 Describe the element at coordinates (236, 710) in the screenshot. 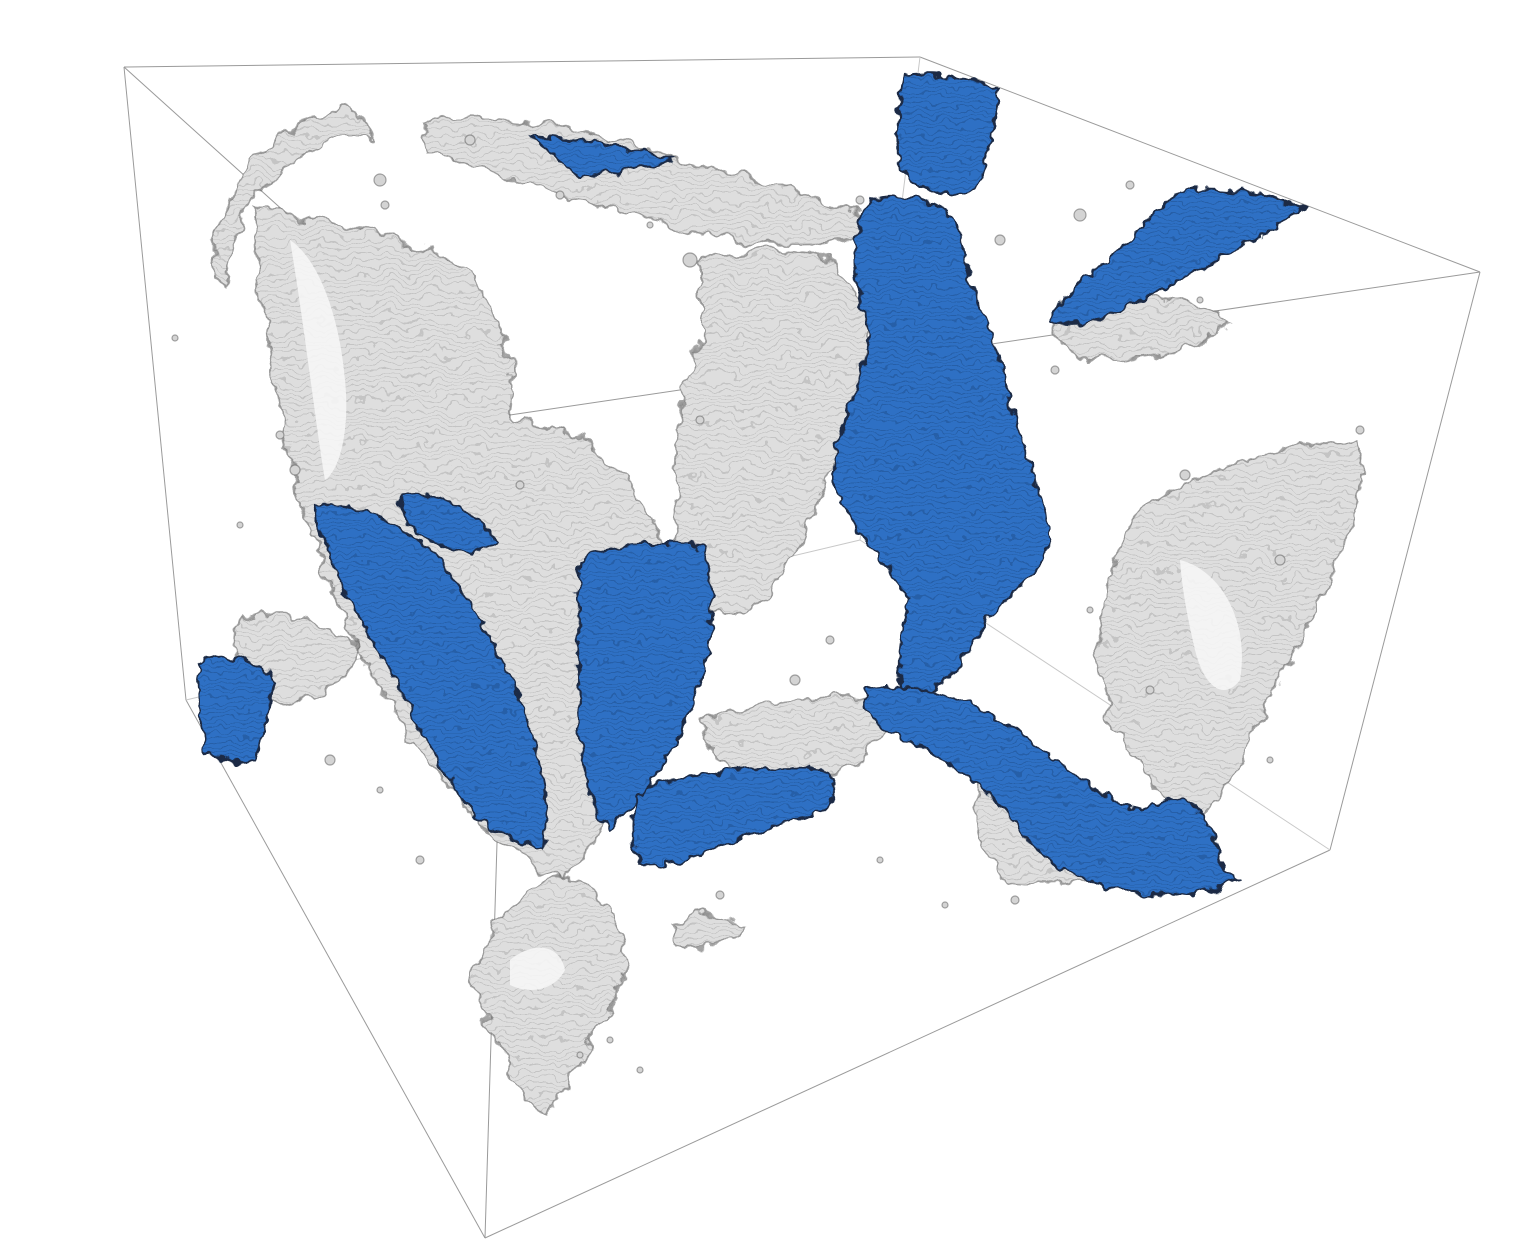

I see `blue-edge-block` at that location.